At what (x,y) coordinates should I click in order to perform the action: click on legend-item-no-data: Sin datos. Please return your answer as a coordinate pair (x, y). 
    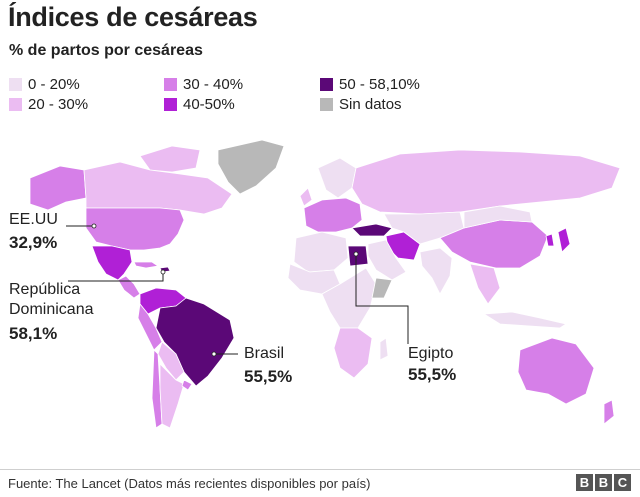
    Looking at the image, I should click on (361, 104).